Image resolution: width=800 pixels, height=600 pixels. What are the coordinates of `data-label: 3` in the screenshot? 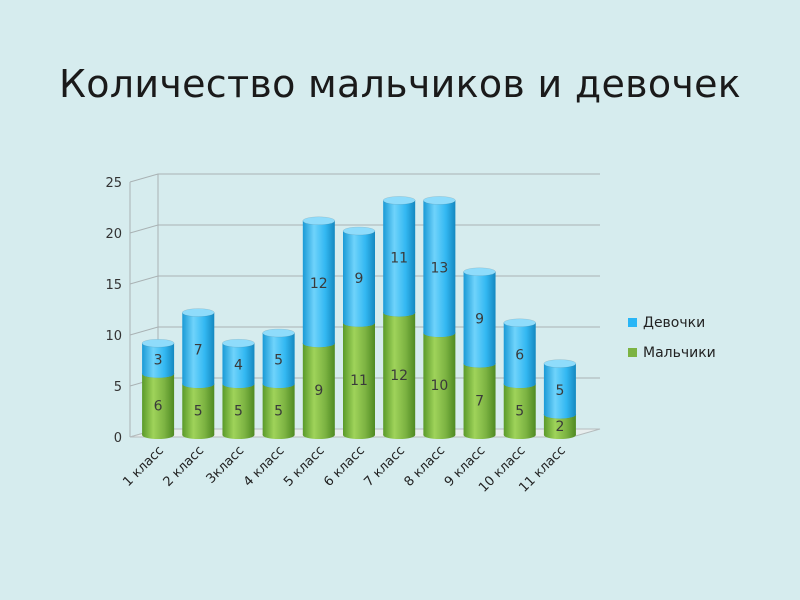 It's located at (158, 361).